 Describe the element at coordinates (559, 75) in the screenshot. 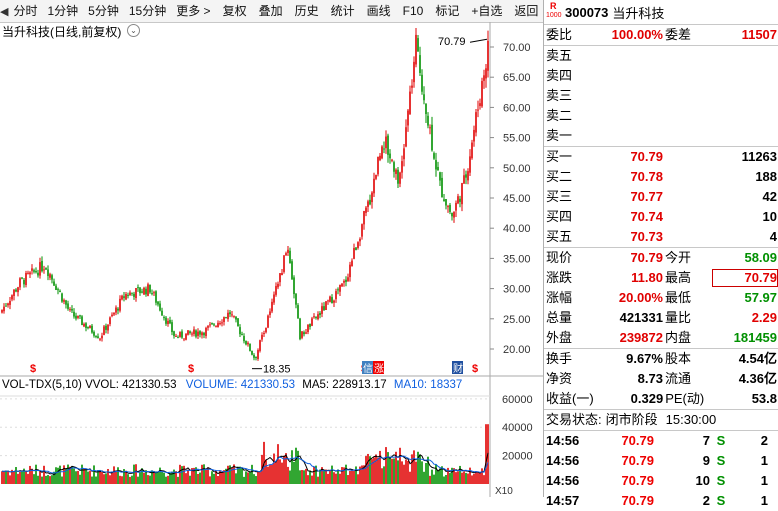

I see `sell-level-label: 卖四` at that location.